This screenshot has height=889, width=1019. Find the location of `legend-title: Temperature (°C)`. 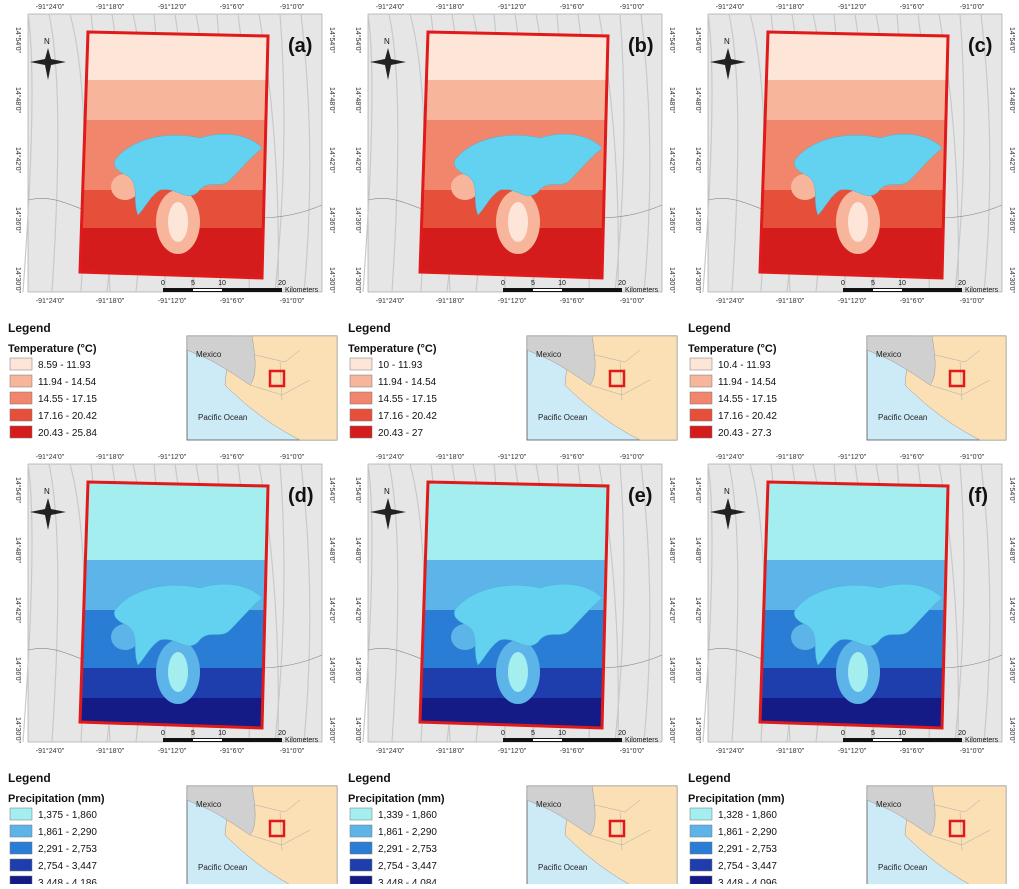

legend-title: Temperature (°C) is located at coordinates (732, 349).